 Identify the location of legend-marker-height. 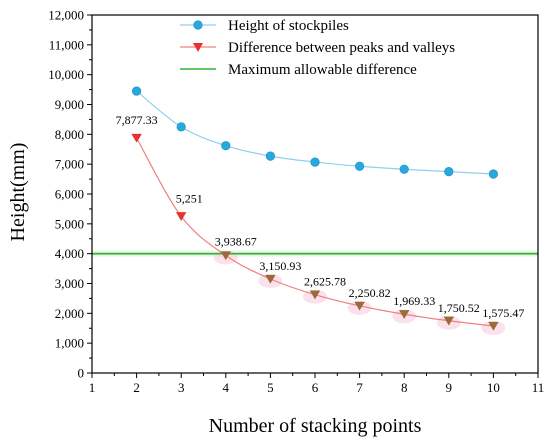
(198, 25).